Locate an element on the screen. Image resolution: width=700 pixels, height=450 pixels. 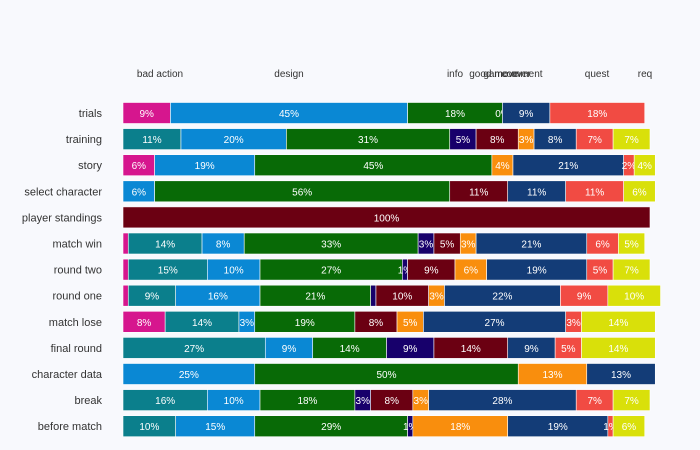
segment-label: 45% is located at coordinates (289, 114).